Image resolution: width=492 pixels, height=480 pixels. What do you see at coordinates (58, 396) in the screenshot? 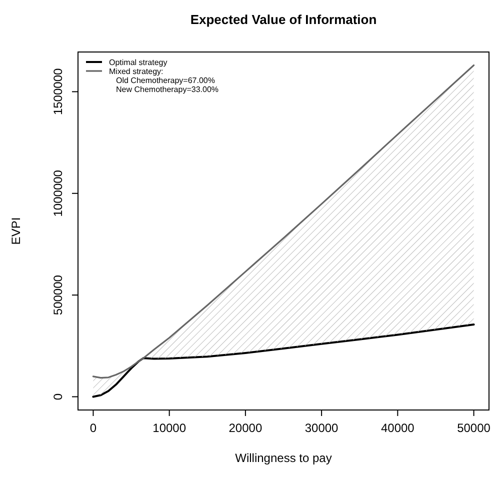
I see `y-tick-label: 0` at bounding box center [58, 396].